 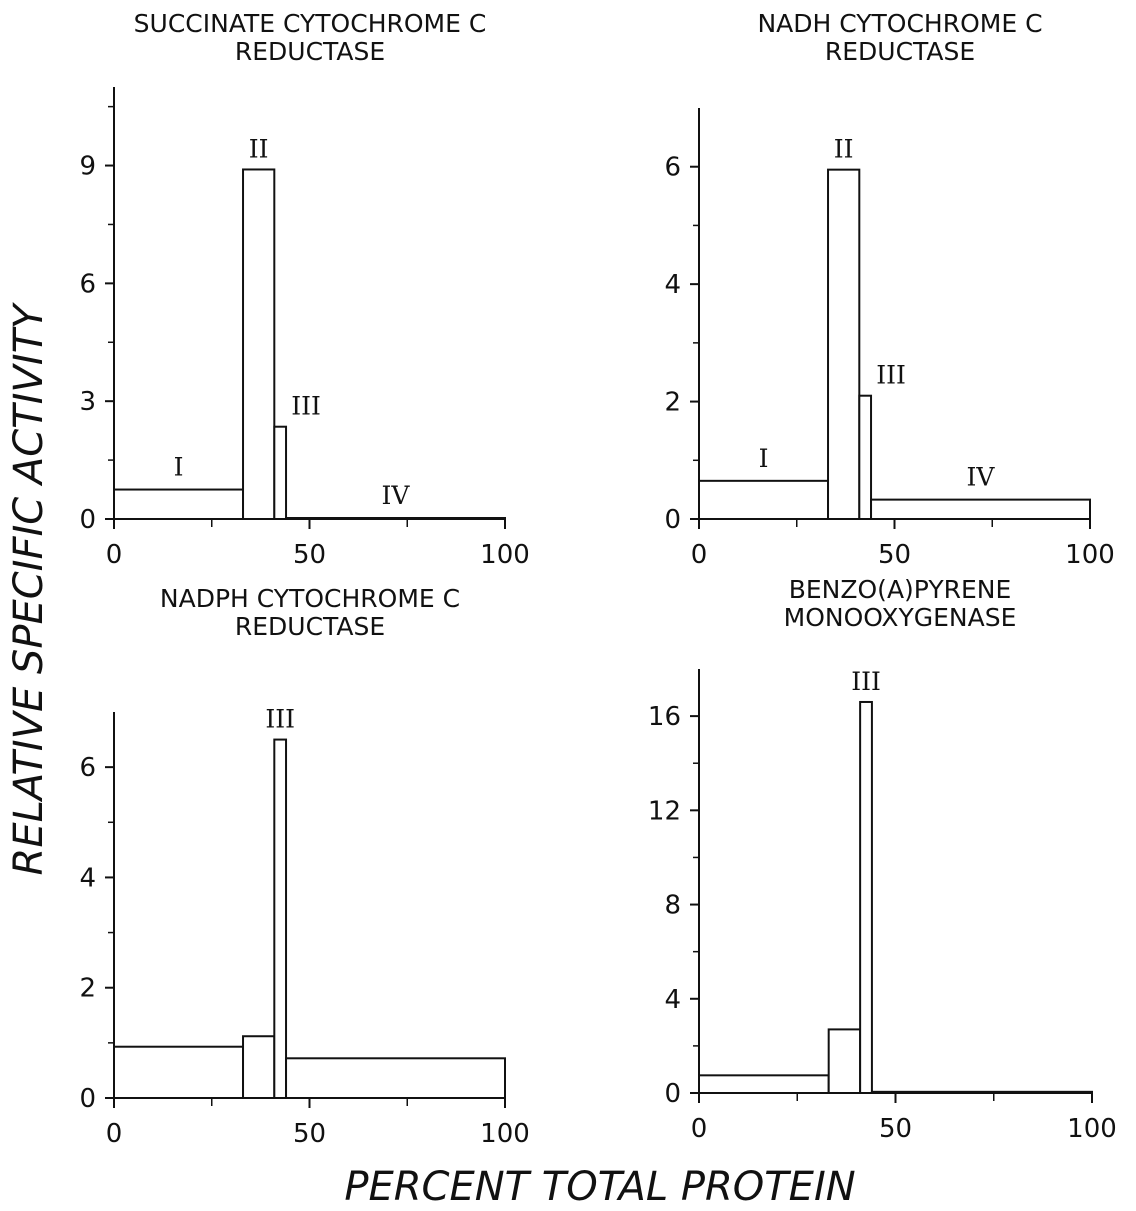 I want to click on y-tick-label: 9, so click(x=87, y=167).